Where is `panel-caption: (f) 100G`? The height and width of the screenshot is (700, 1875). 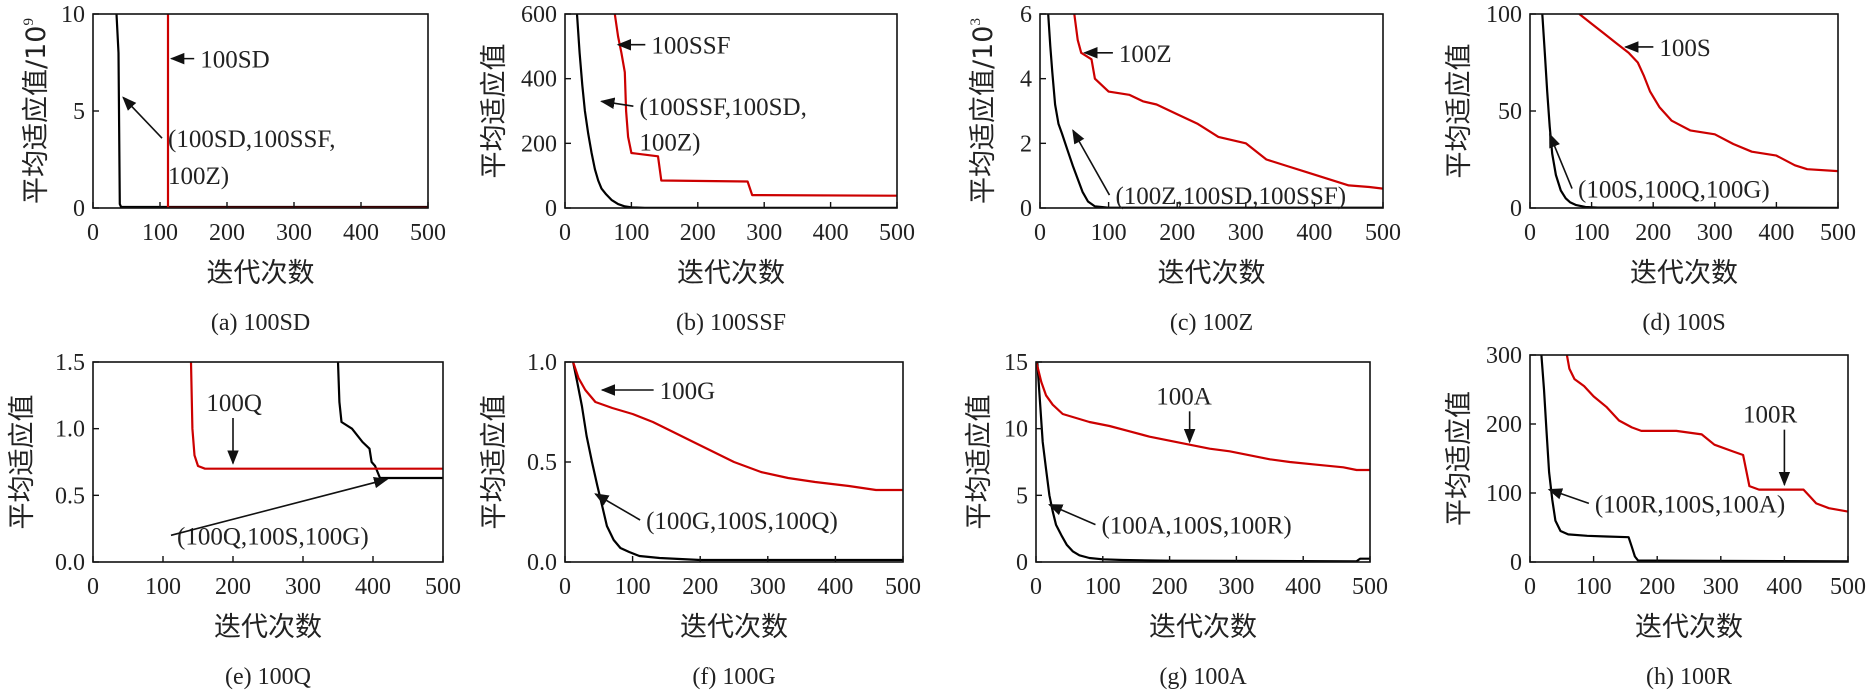 panel-caption: (f) 100G is located at coordinates (733, 677).